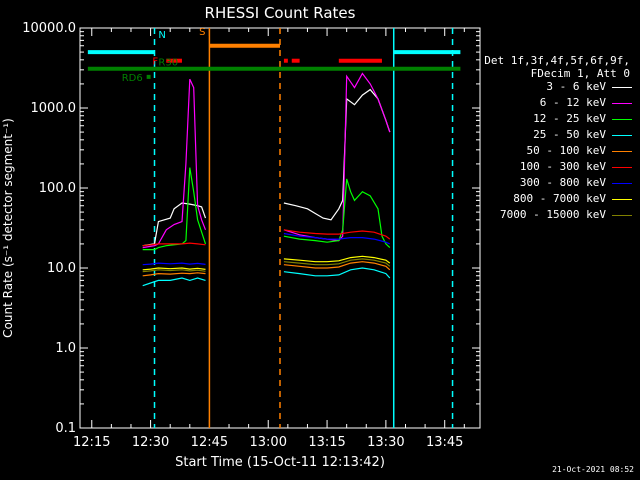 The height and width of the screenshot is (480, 640). Describe the element at coordinates (54, 108) in the screenshot. I see `y-tick-label: 1000.0` at that location.